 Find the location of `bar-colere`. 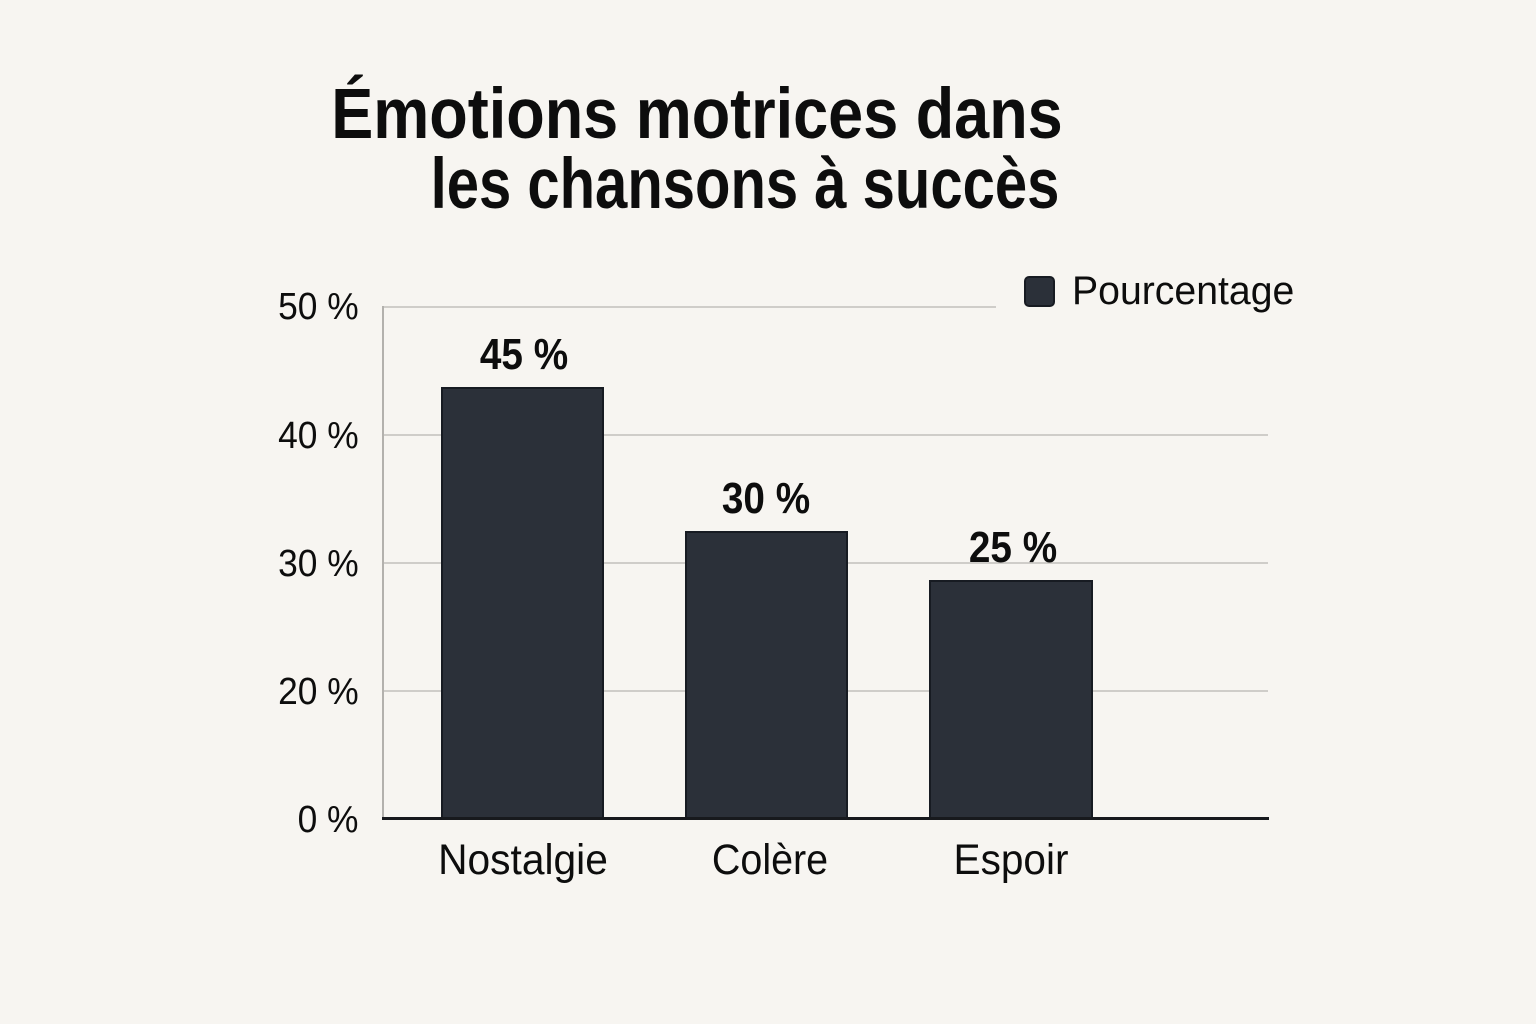

bar-colere is located at coordinates (766, 675).